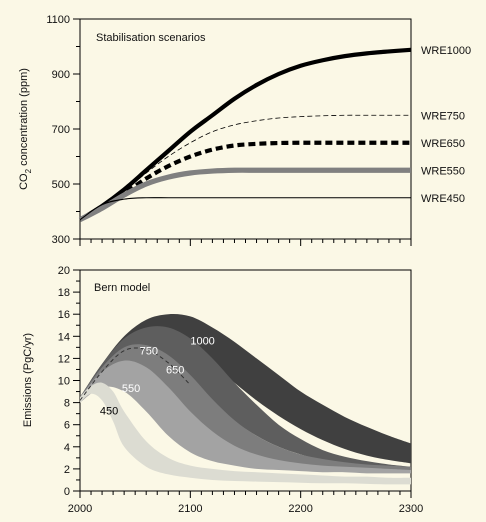  I want to click on band-label-1000: 1000, so click(202, 342).